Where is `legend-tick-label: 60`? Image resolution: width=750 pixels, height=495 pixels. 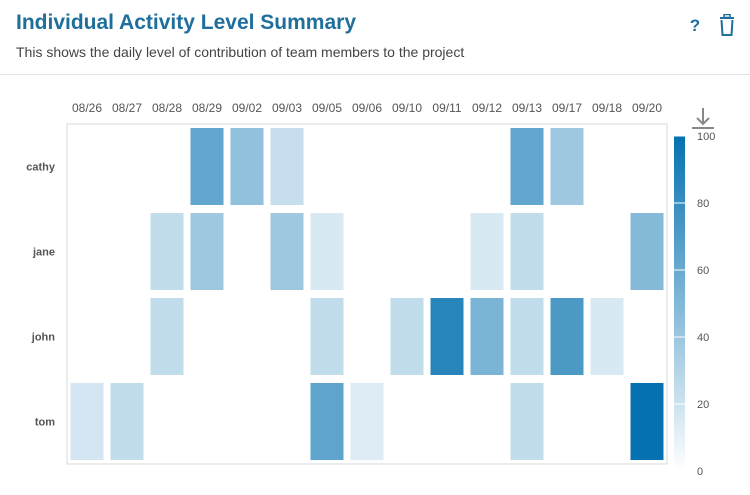 legend-tick-label: 60 is located at coordinates (703, 271).